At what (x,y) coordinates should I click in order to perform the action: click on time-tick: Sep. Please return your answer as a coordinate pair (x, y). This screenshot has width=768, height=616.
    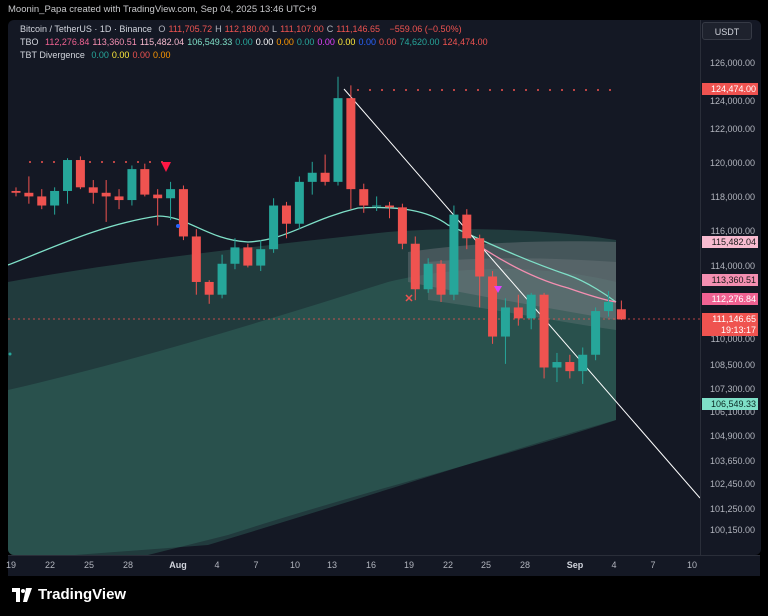
    Looking at the image, I should click on (575, 565).